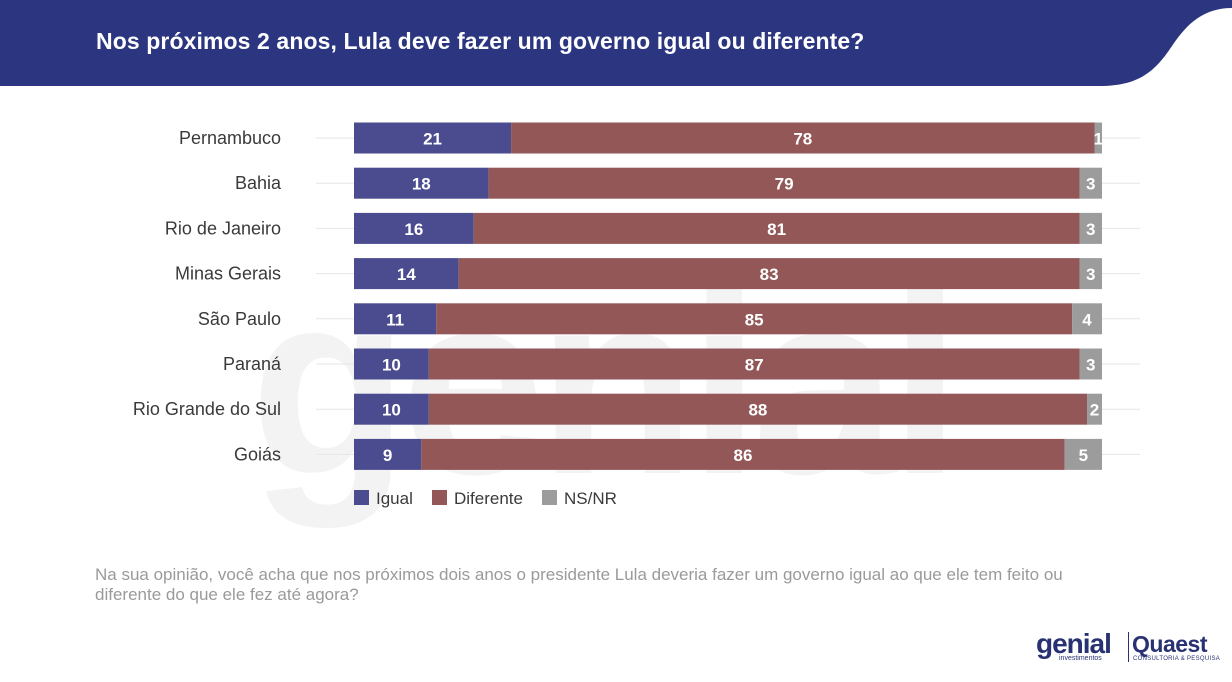 The image size is (1232, 682). I want to click on category-label: Rio de Janeiro, so click(223, 228).